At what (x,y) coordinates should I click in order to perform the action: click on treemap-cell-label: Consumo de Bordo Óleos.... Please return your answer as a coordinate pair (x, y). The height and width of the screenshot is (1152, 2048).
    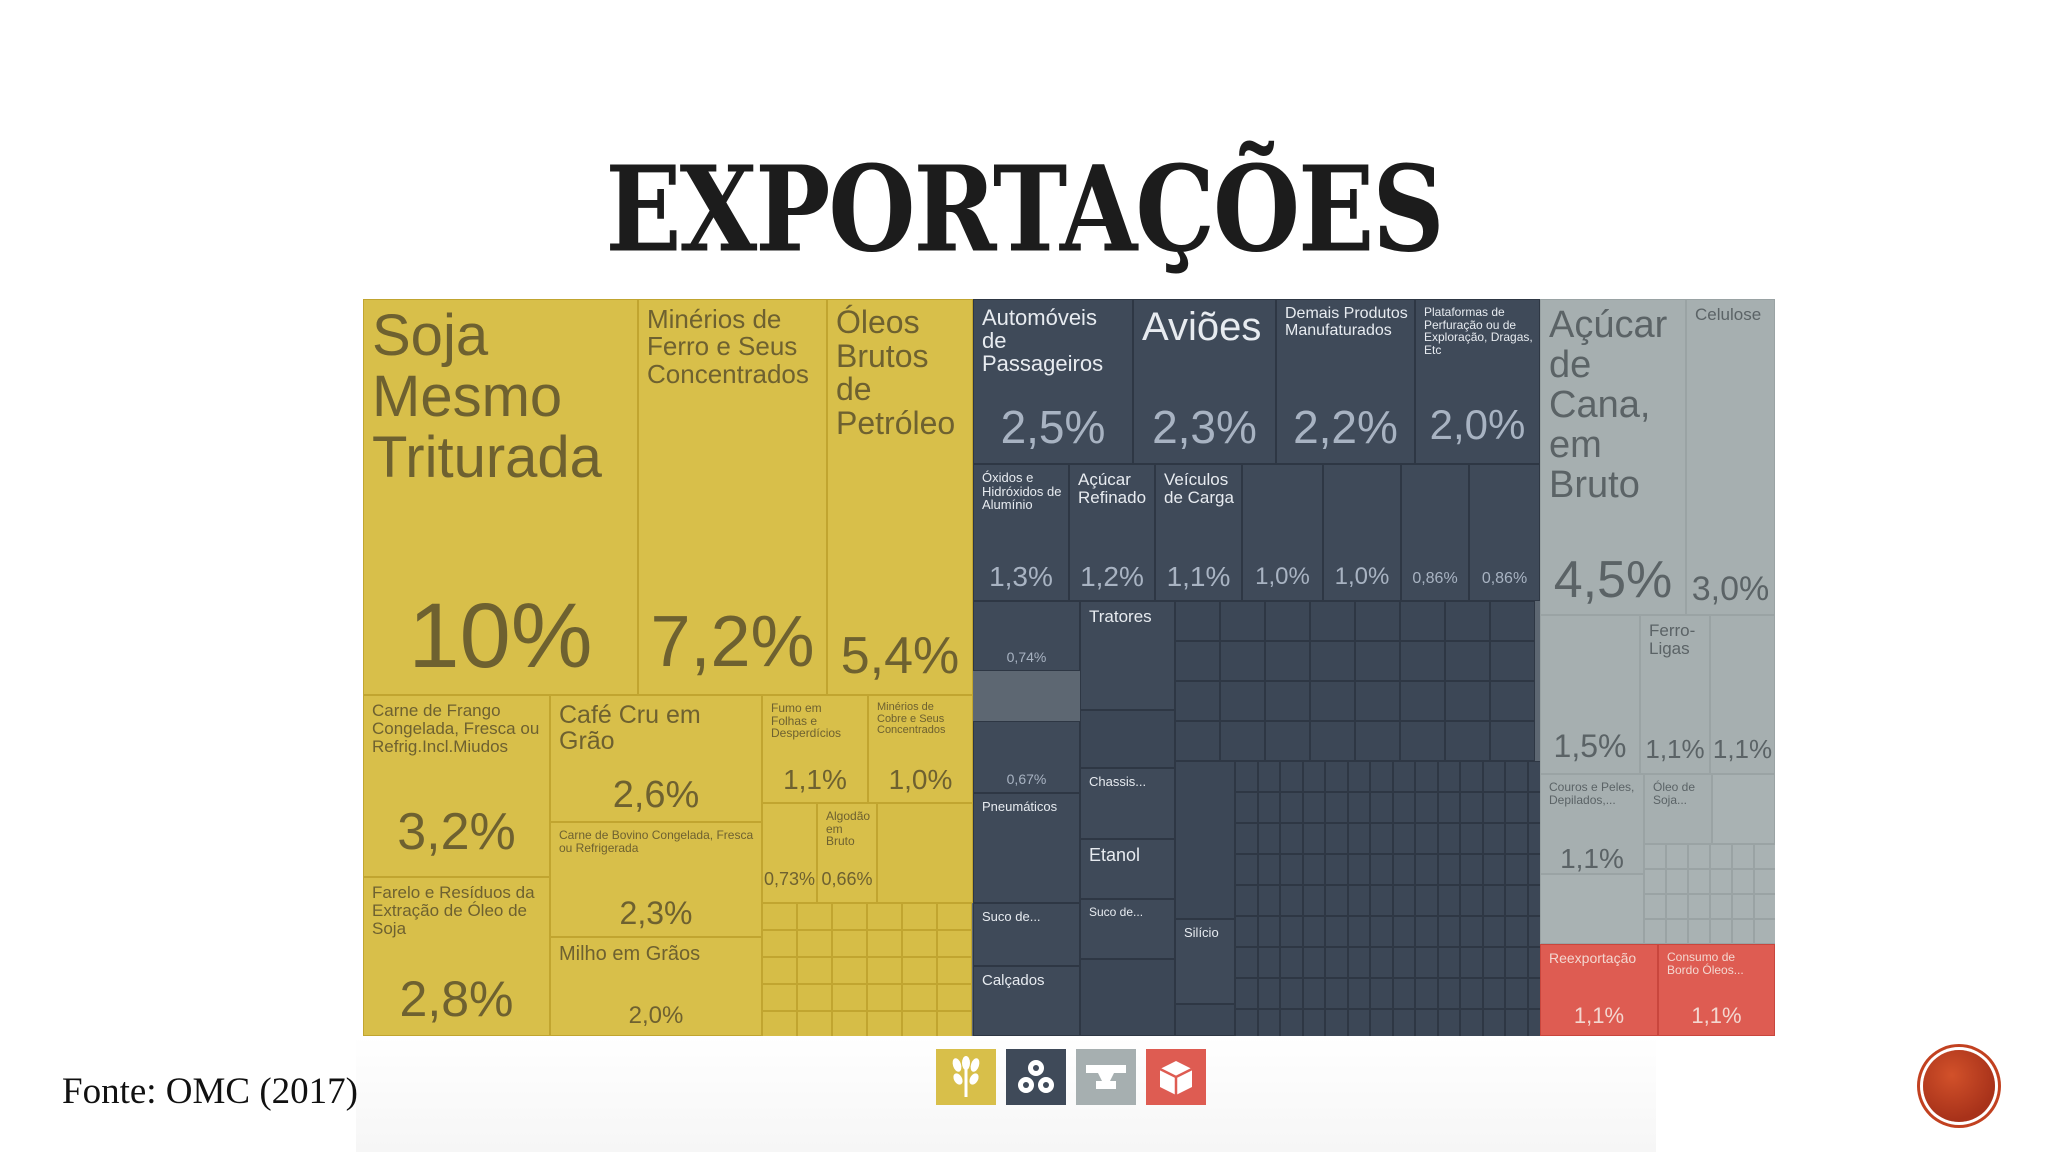
    Looking at the image, I should click on (1705, 963).